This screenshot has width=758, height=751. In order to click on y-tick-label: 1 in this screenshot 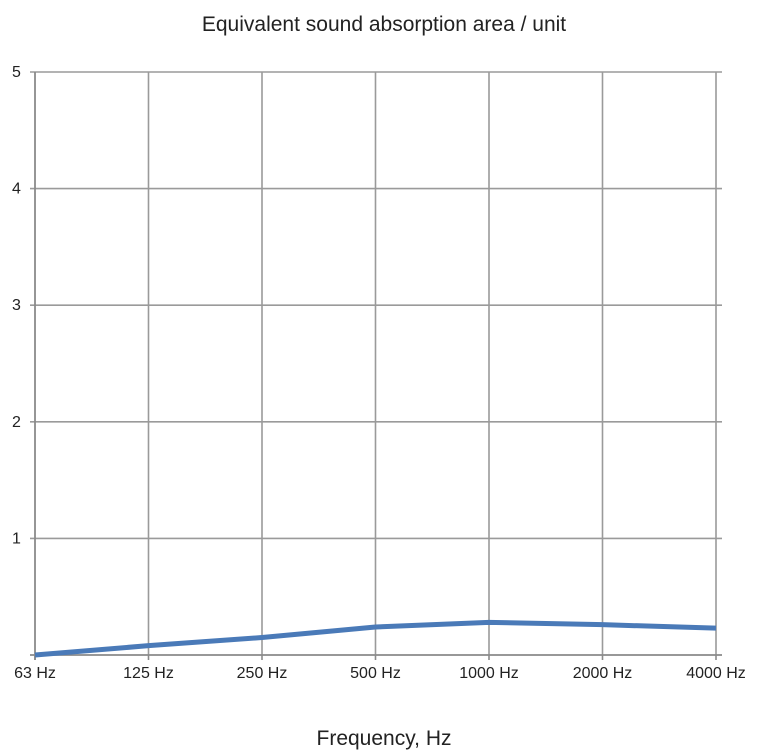, I will do `click(16, 538)`.